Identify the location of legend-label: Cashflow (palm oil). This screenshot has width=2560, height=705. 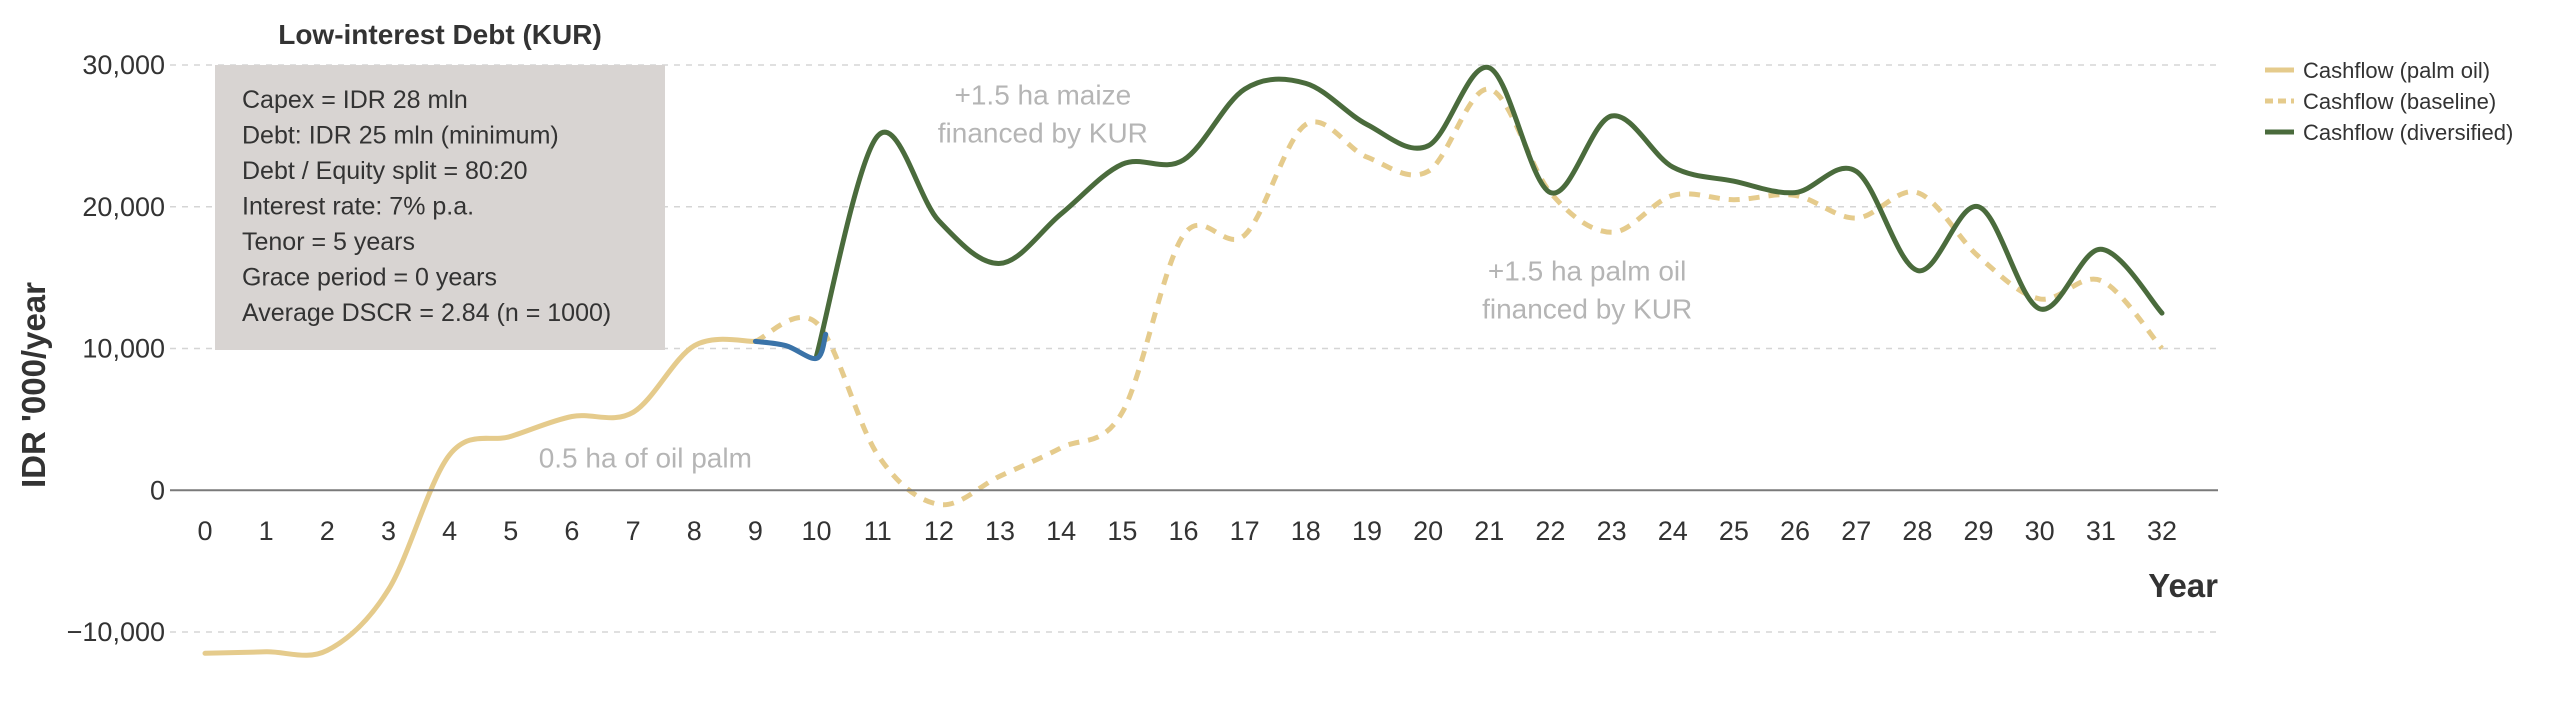
(2396, 70).